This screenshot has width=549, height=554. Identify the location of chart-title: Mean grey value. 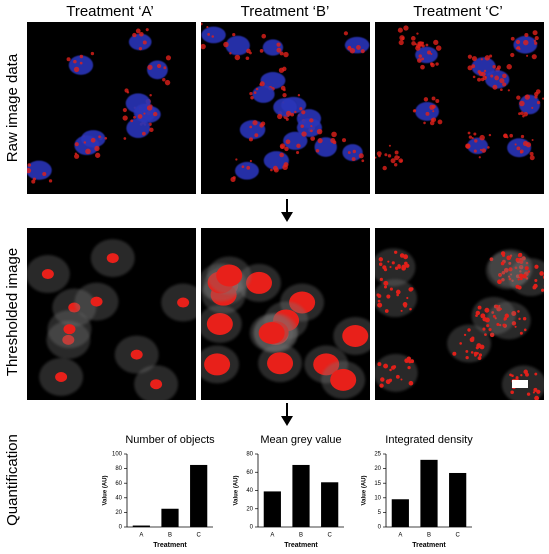
(300, 440).